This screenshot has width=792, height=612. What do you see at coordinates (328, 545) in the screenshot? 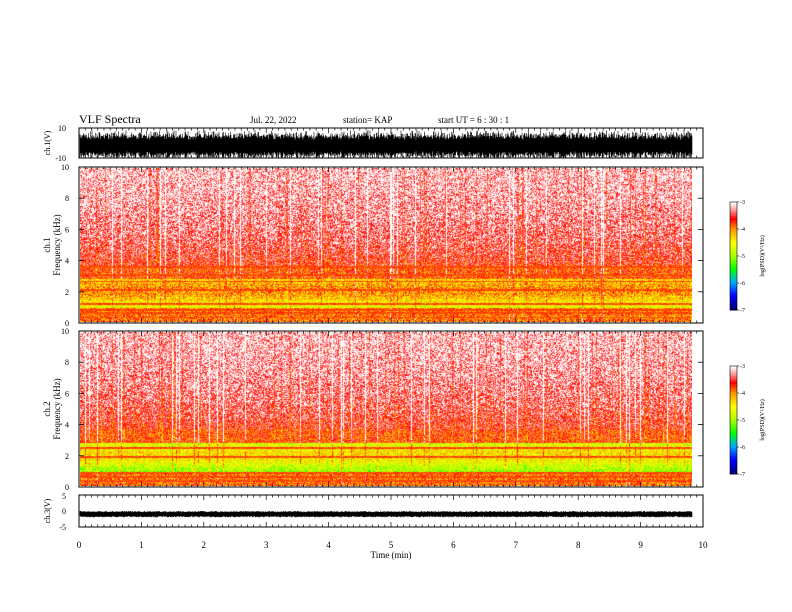
I see `time-tick-label-4: 4` at bounding box center [328, 545].